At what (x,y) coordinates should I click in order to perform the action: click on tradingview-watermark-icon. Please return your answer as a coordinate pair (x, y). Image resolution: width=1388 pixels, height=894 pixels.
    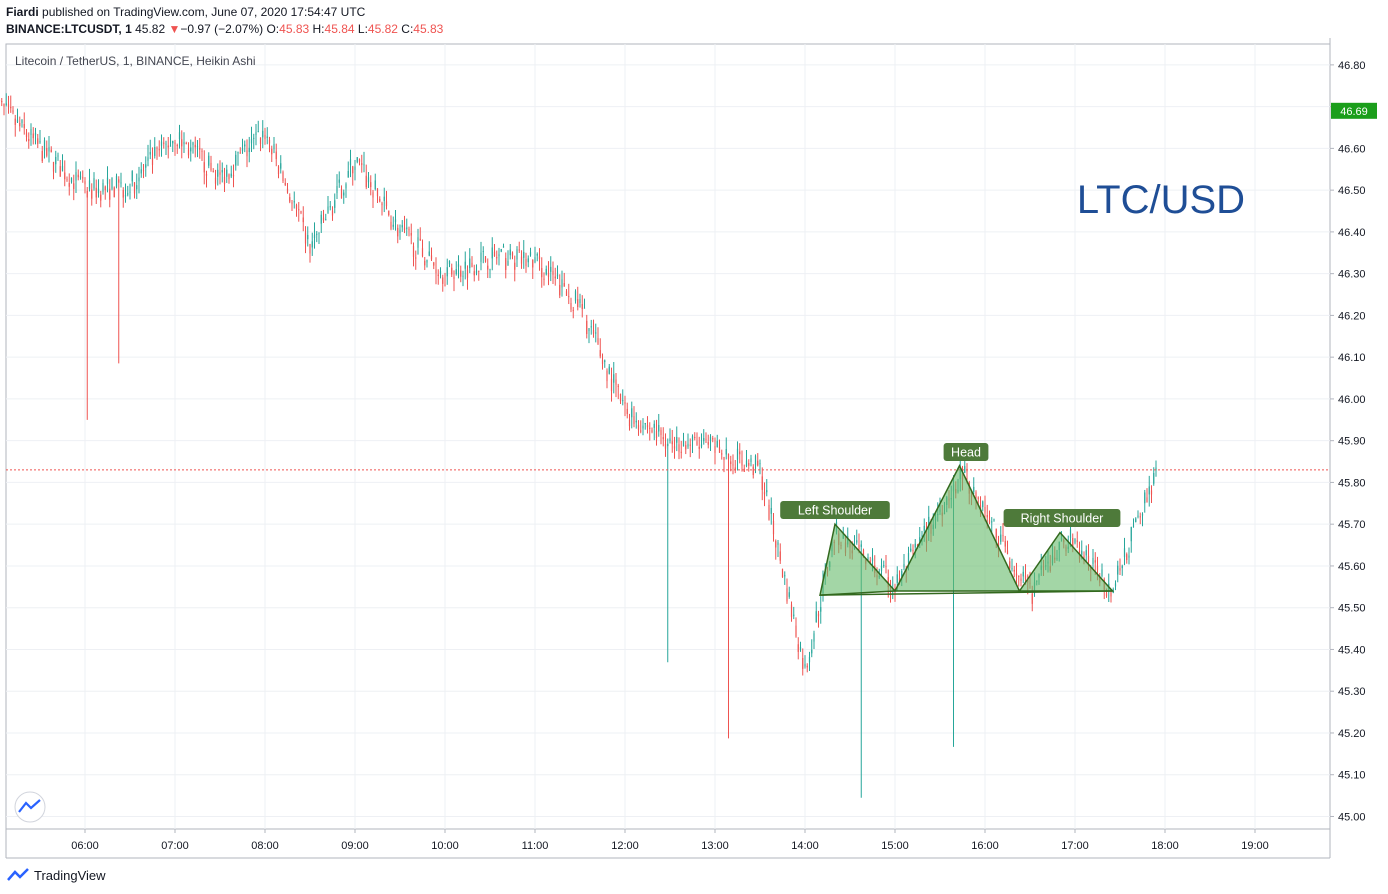
    Looking at the image, I should click on (30, 807).